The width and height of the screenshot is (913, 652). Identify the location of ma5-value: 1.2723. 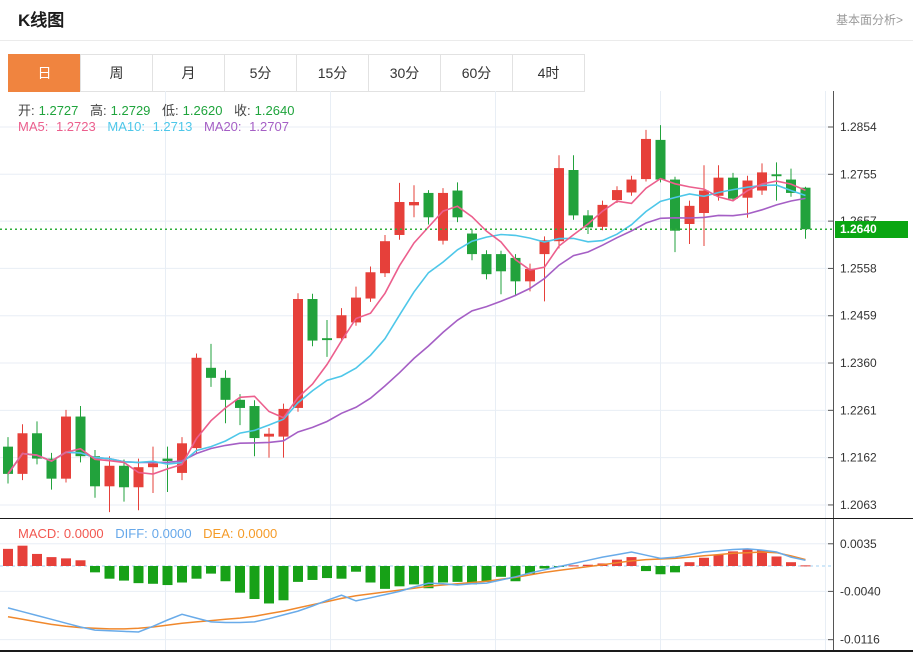
(75, 126).